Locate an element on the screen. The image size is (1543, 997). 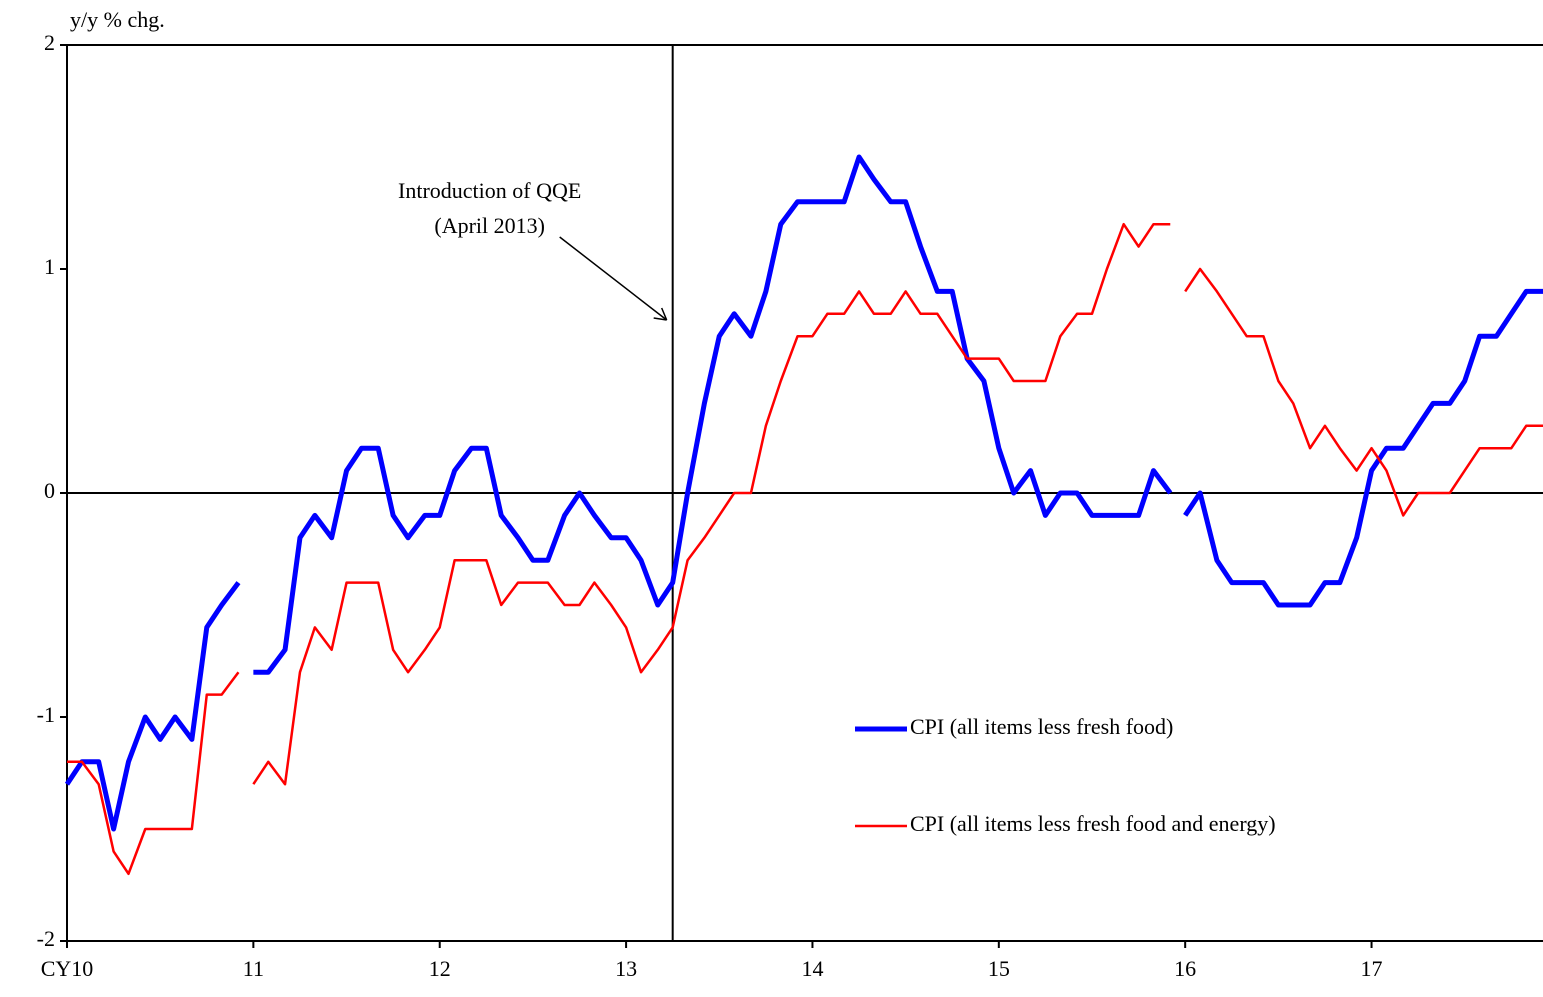
annotation-text: Introduction of QQE is located at coordinates (489, 190).